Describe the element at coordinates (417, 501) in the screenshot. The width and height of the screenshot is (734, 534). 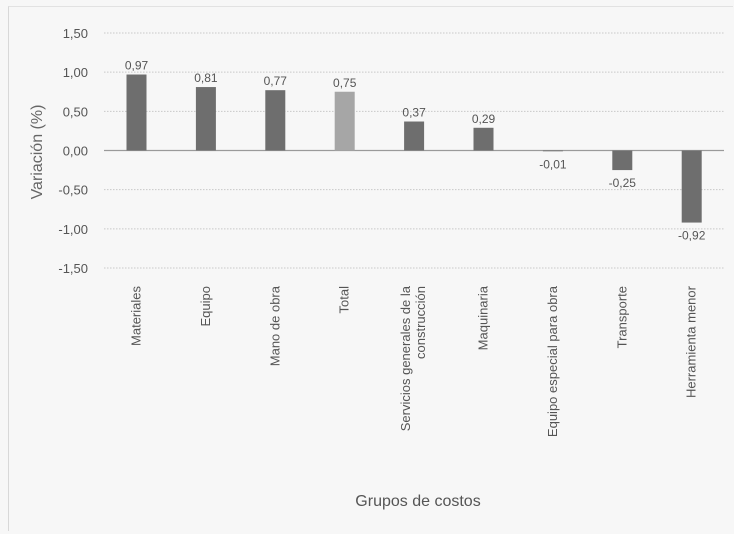
I see `x-axis-title: Grupos de costos` at that location.